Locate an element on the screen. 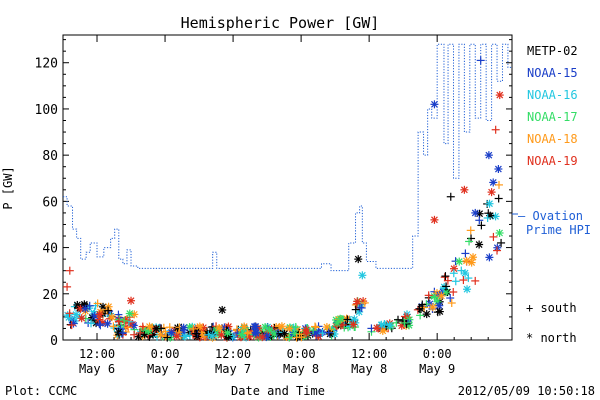  legend-entry: NOAA-17 is located at coordinates (552, 117).